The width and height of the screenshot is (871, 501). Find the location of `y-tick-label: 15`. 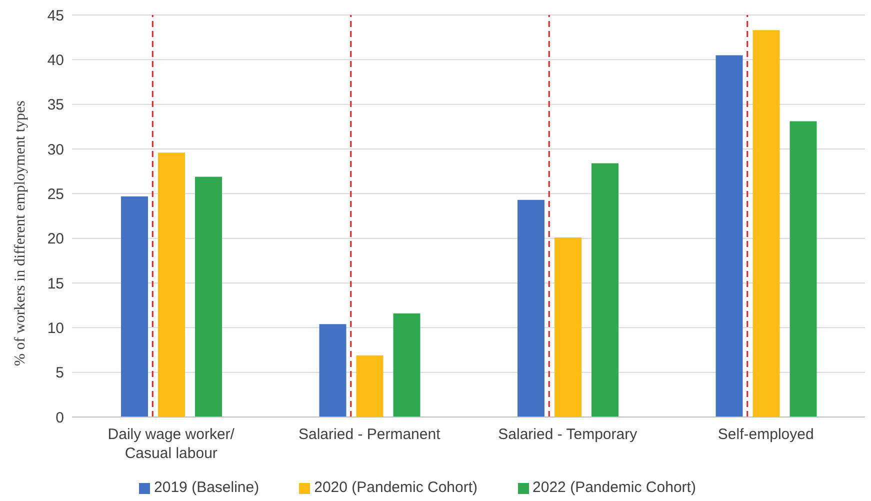

y-tick-label: 15 is located at coordinates (55, 283).